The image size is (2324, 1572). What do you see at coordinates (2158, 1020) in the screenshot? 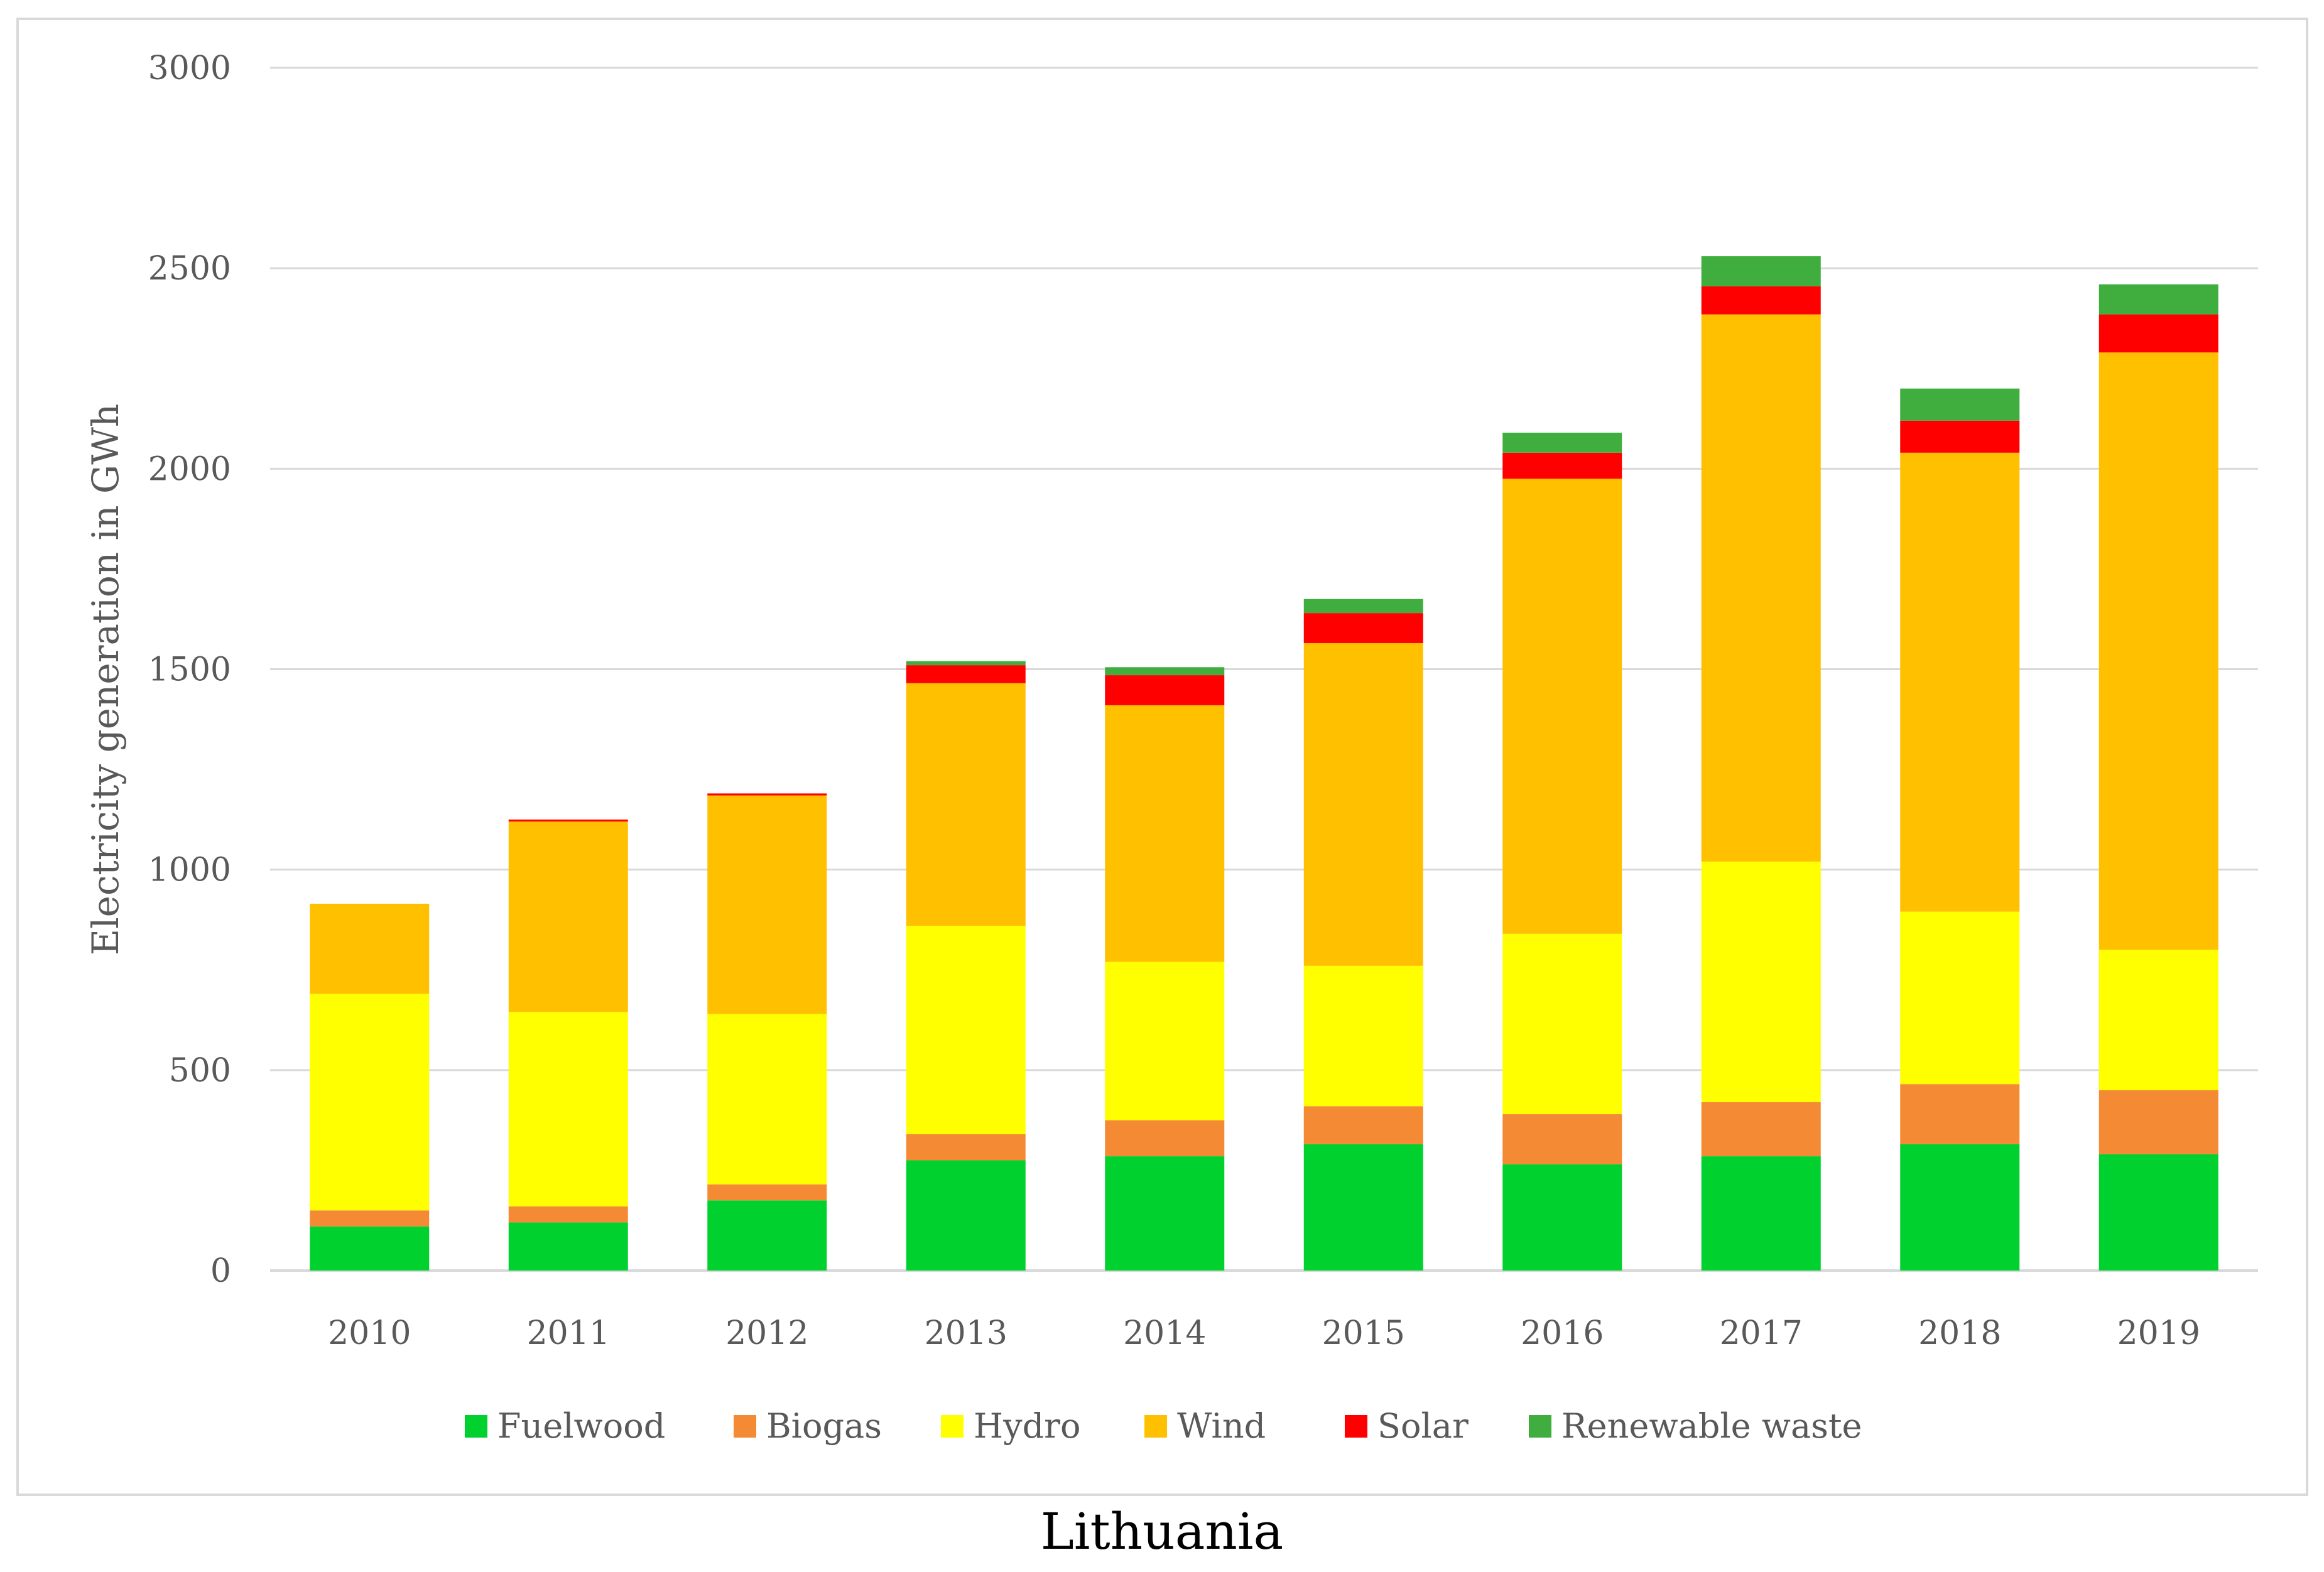
I see `bar-hydro-2019` at bounding box center [2158, 1020].